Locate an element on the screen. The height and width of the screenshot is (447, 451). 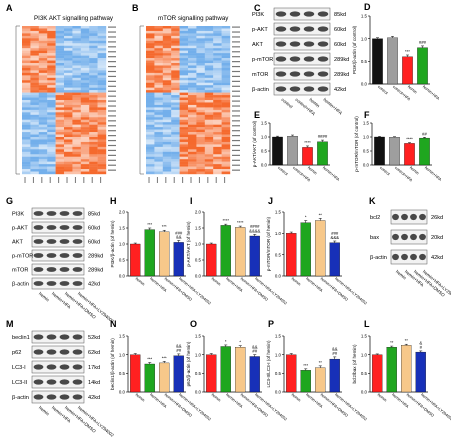
chart-F-ytick-label-3: 1.5 is located at coordinates (366, 123).